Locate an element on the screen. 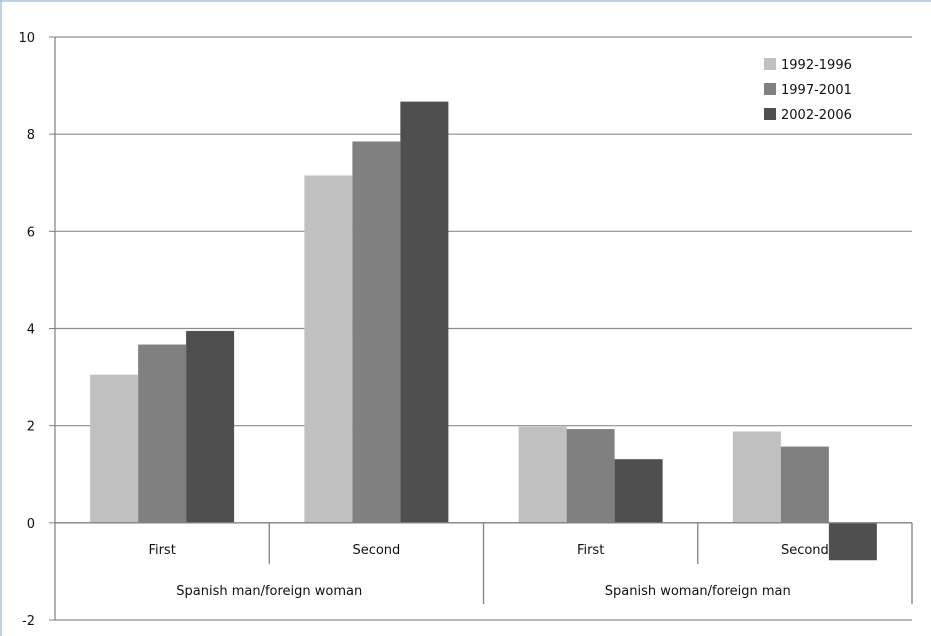  legend-swatch-1992-1996 is located at coordinates (770, 64).